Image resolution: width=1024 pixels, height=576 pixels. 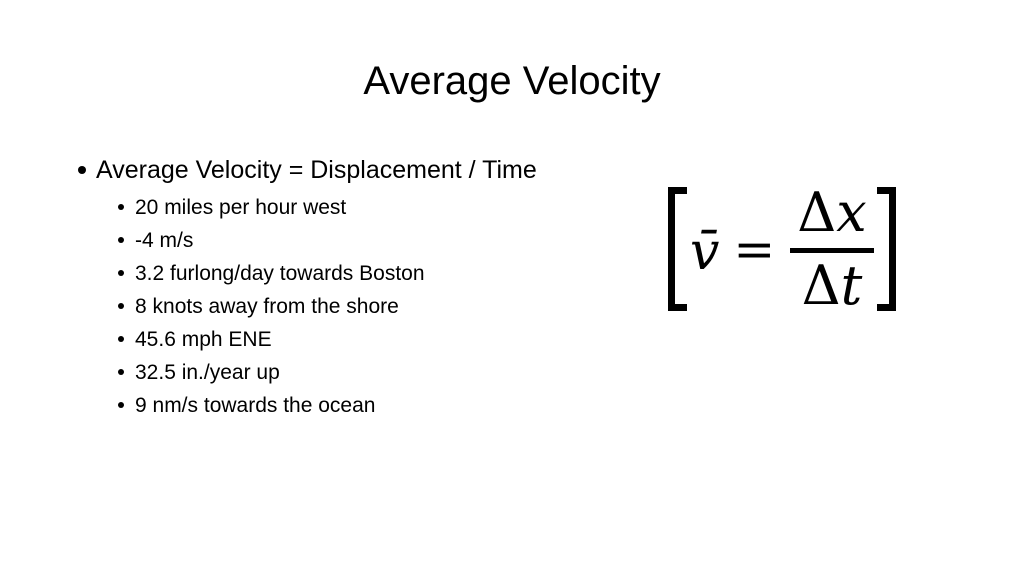 What do you see at coordinates (754, 249) in the screenshot?
I see `equals-sign: =` at bounding box center [754, 249].